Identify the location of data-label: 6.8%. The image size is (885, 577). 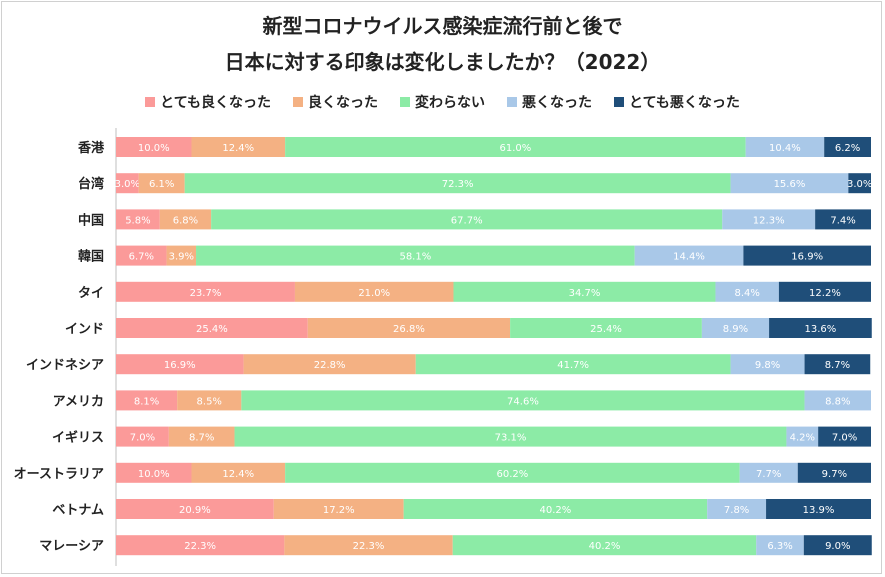
(185, 220).